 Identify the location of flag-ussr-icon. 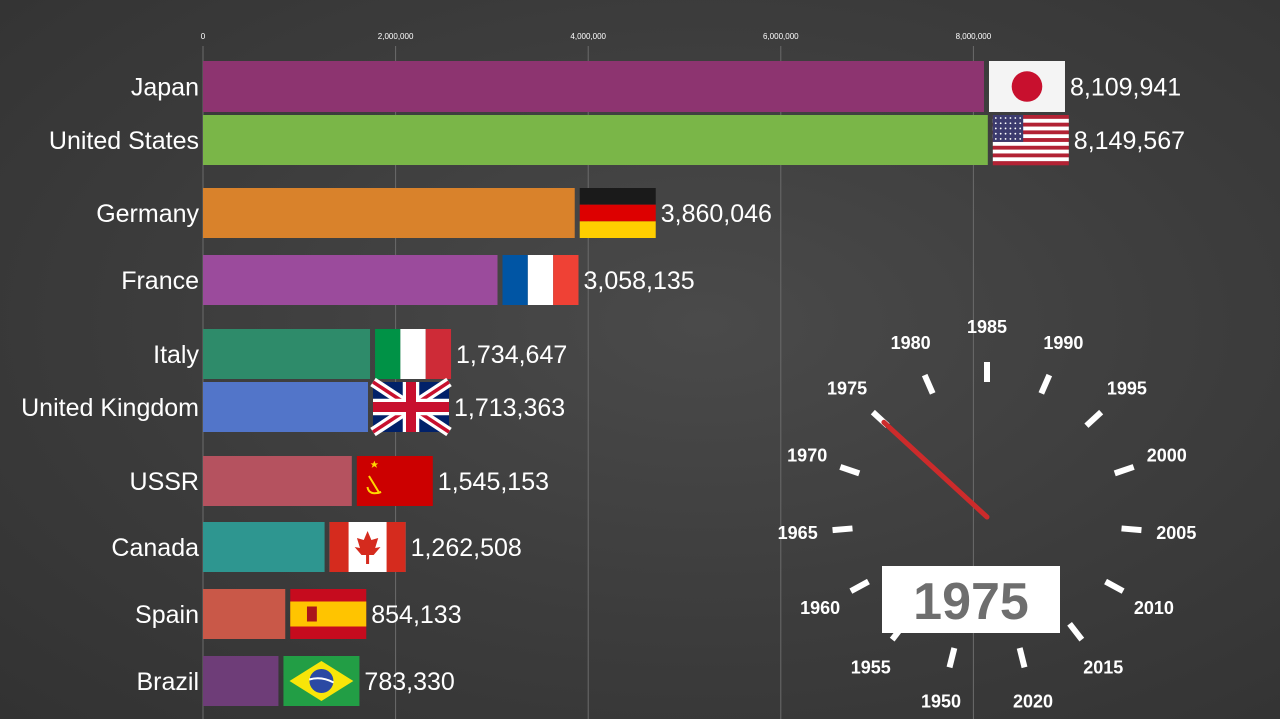
(394, 481).